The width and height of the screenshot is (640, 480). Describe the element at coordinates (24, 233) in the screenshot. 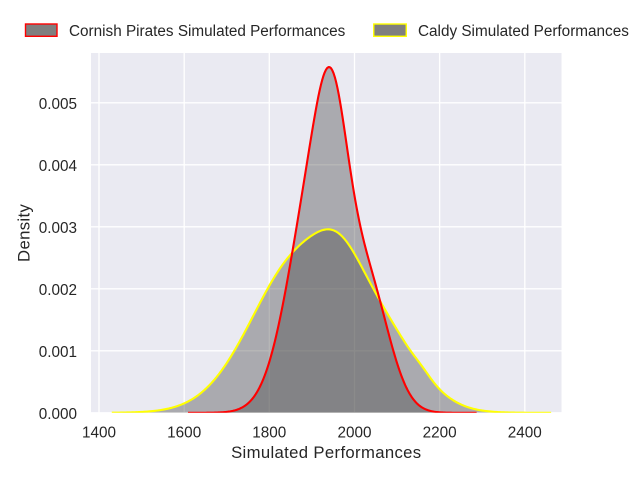

I see `svg-text: Density` at that location.